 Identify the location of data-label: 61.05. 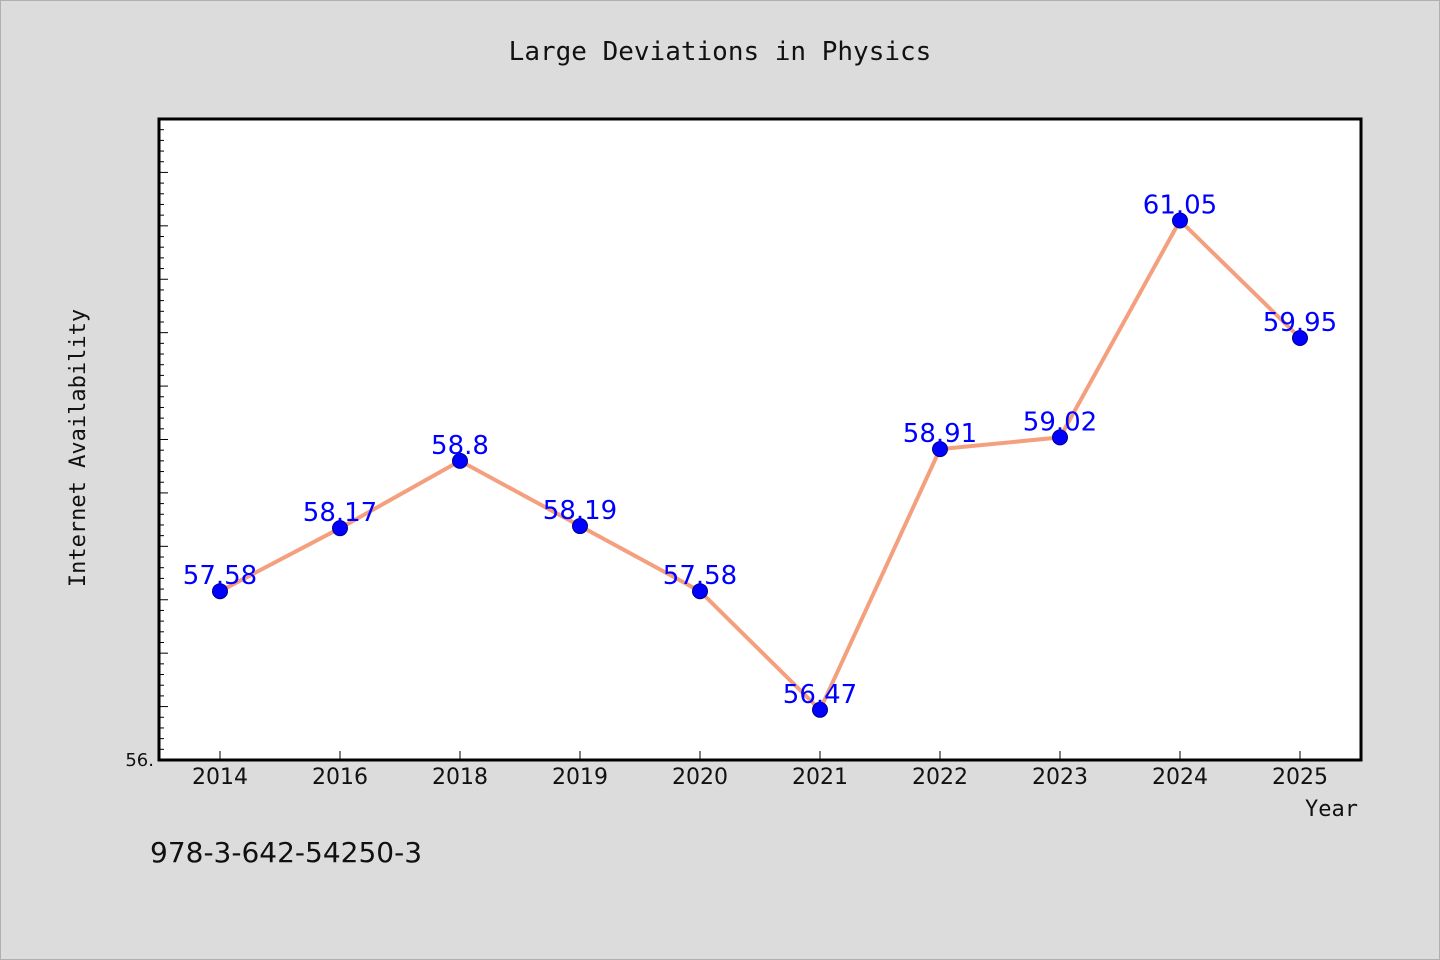
(1180, 205).